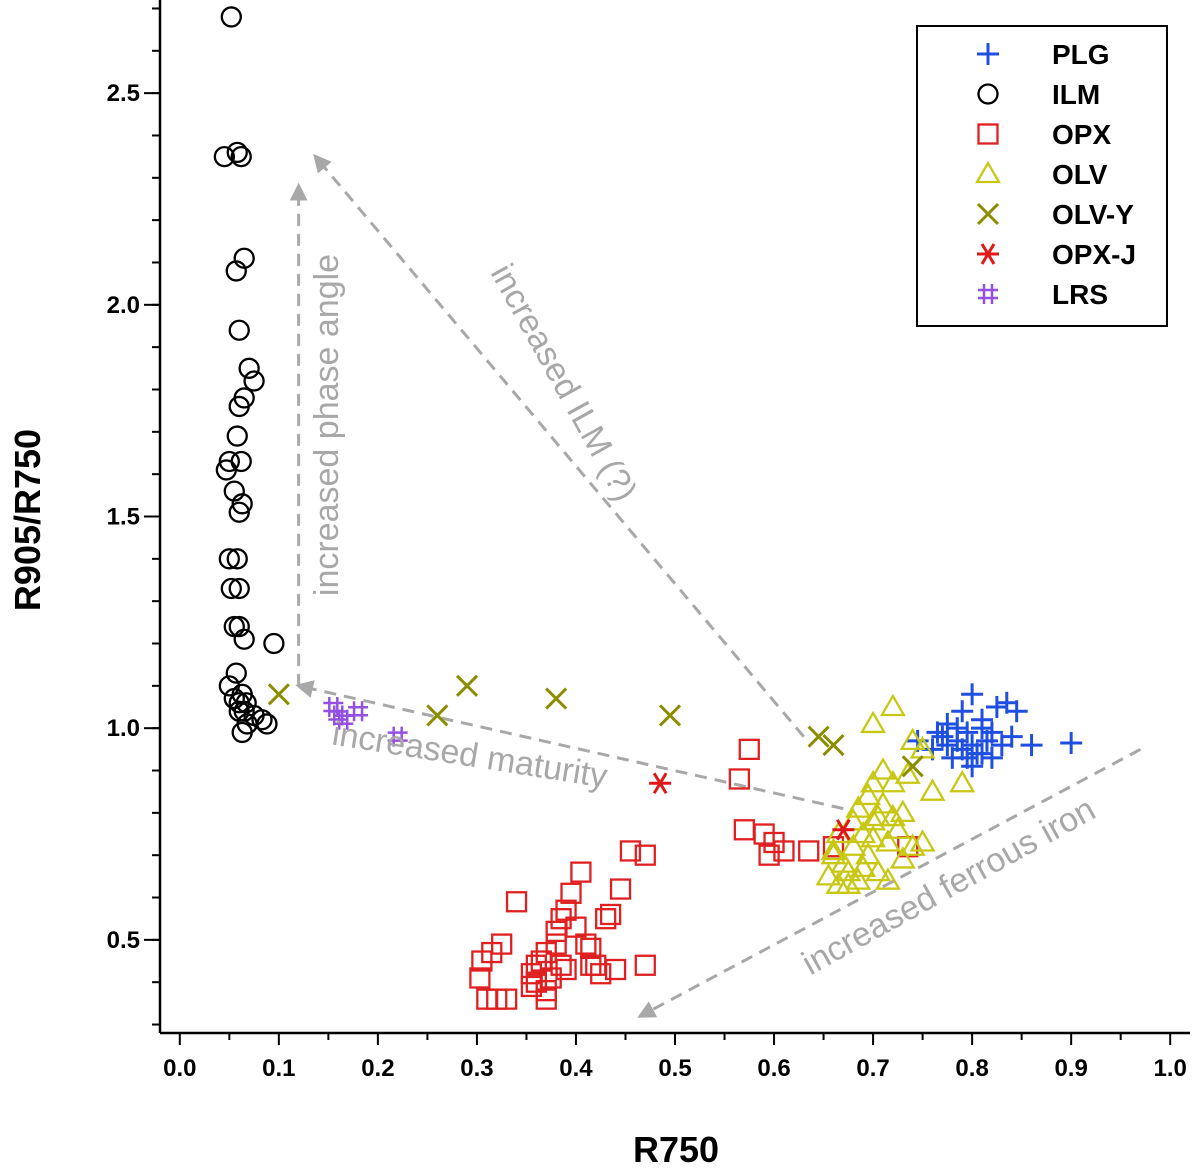  Describe the element at coordinates (123, 728) in the screenshot. I see `y-tick-label: 1.0` at that location.